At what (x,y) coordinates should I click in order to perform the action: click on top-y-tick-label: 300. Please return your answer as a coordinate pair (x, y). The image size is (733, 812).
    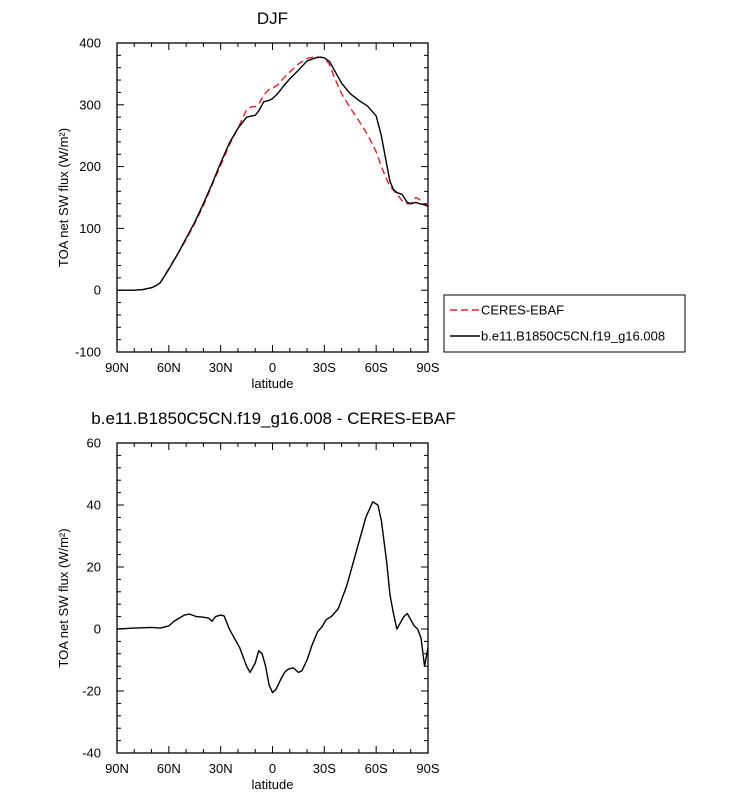
    Looking at the image, I should click on (90, 104).